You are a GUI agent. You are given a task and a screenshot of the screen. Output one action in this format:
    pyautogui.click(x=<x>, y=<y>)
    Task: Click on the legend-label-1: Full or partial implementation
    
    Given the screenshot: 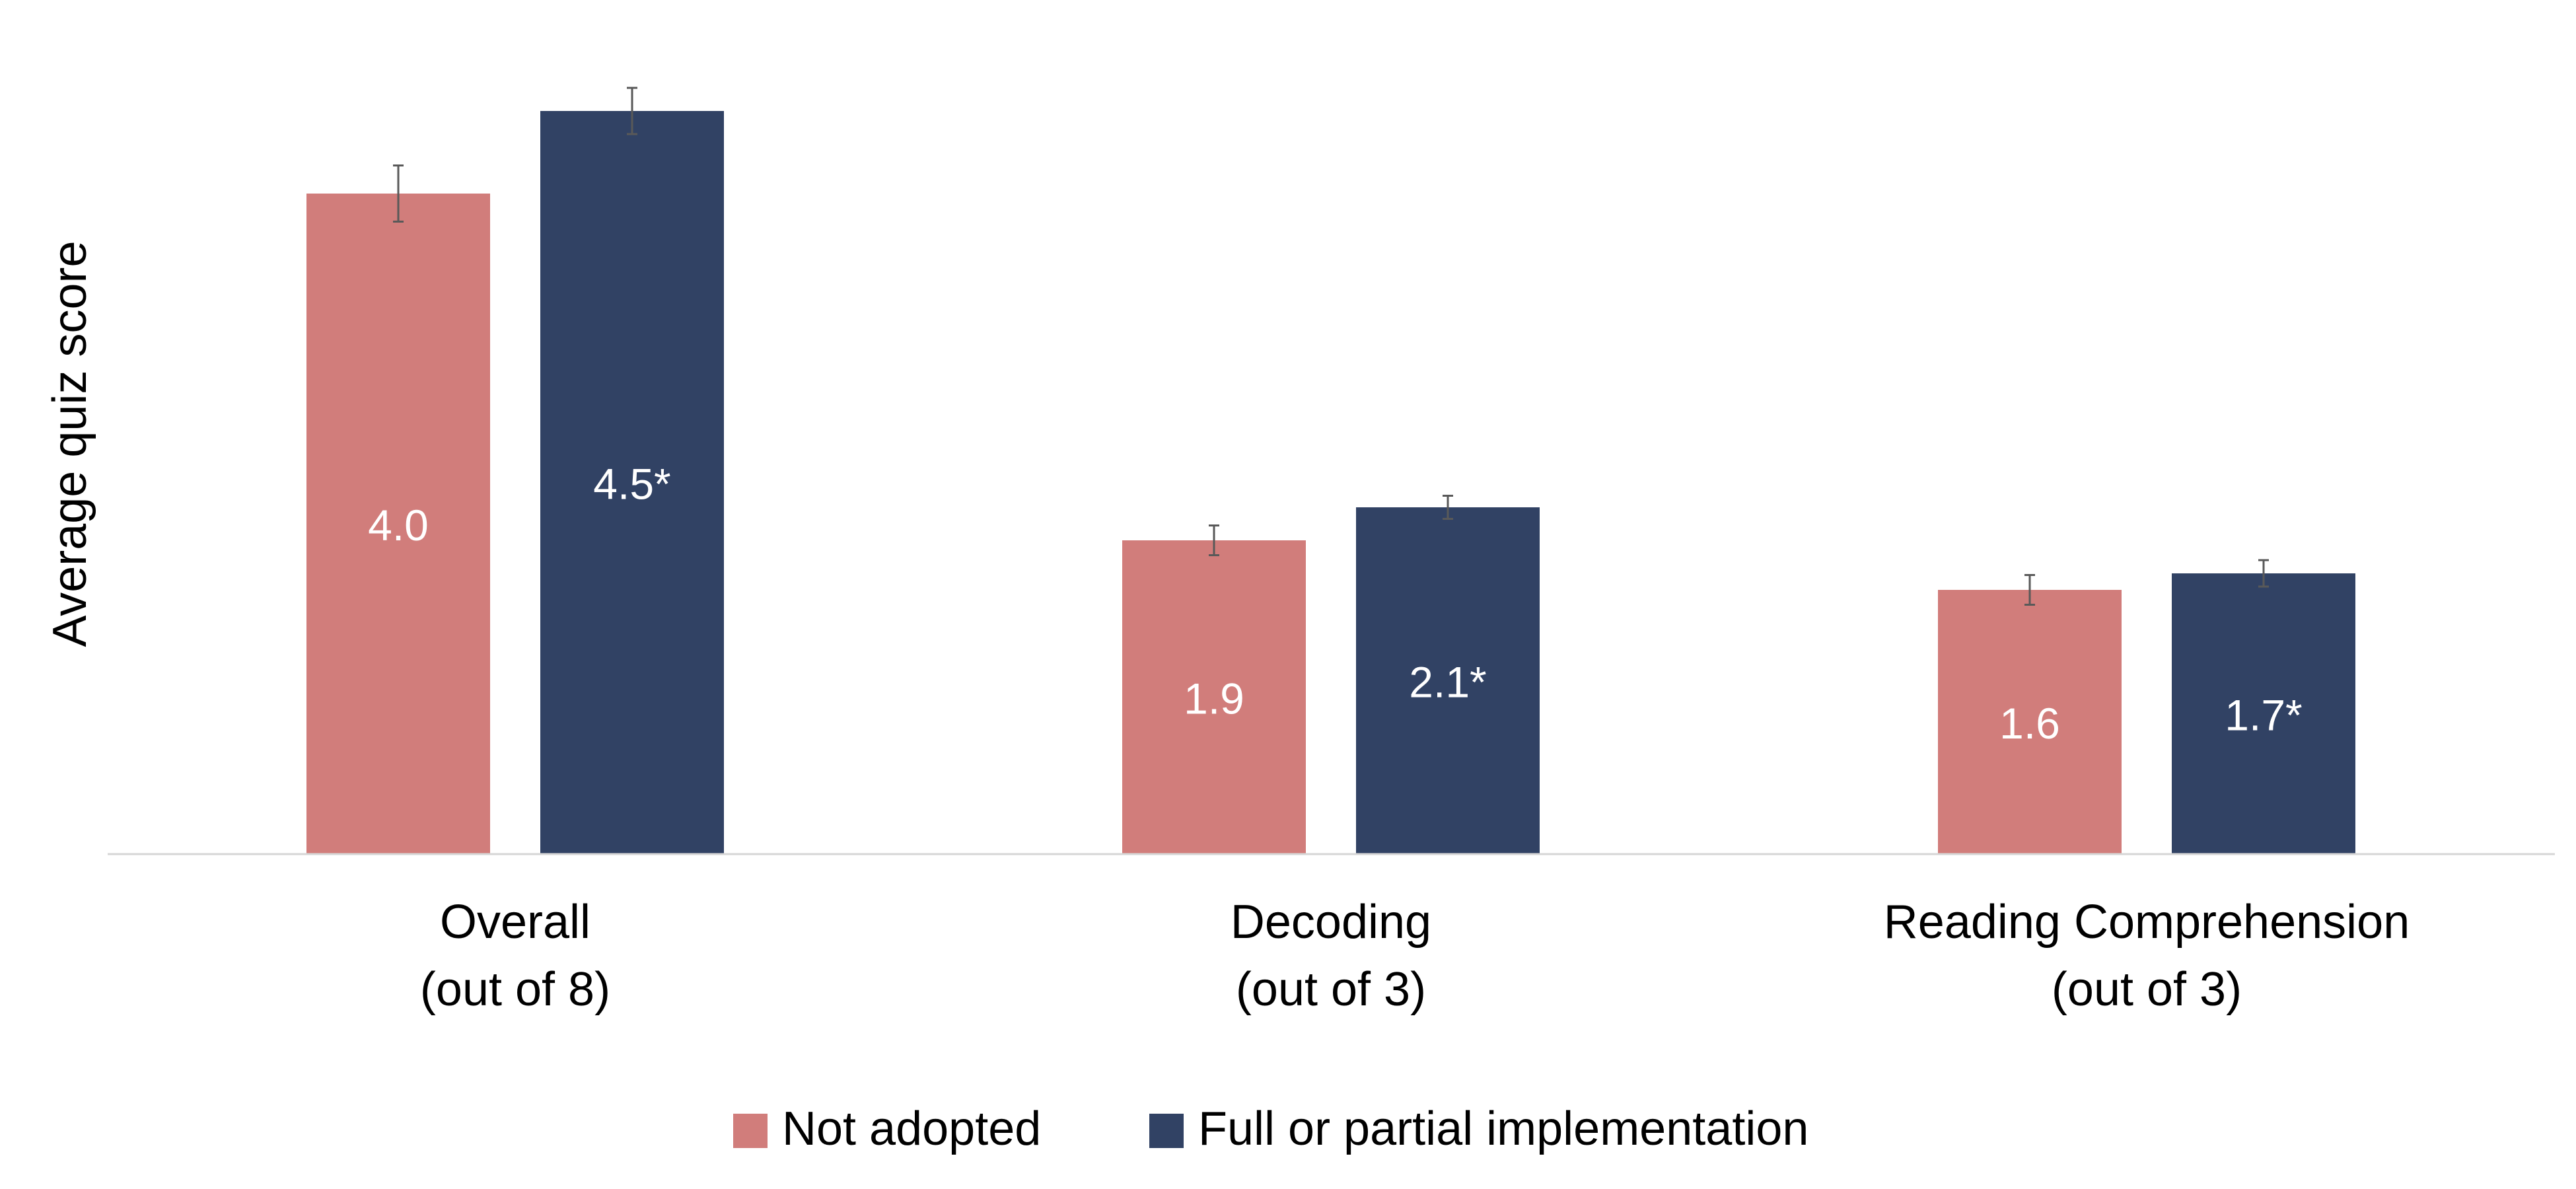 What is the action you would take?
    pyautogui.click(x=1503, y=1128)
    